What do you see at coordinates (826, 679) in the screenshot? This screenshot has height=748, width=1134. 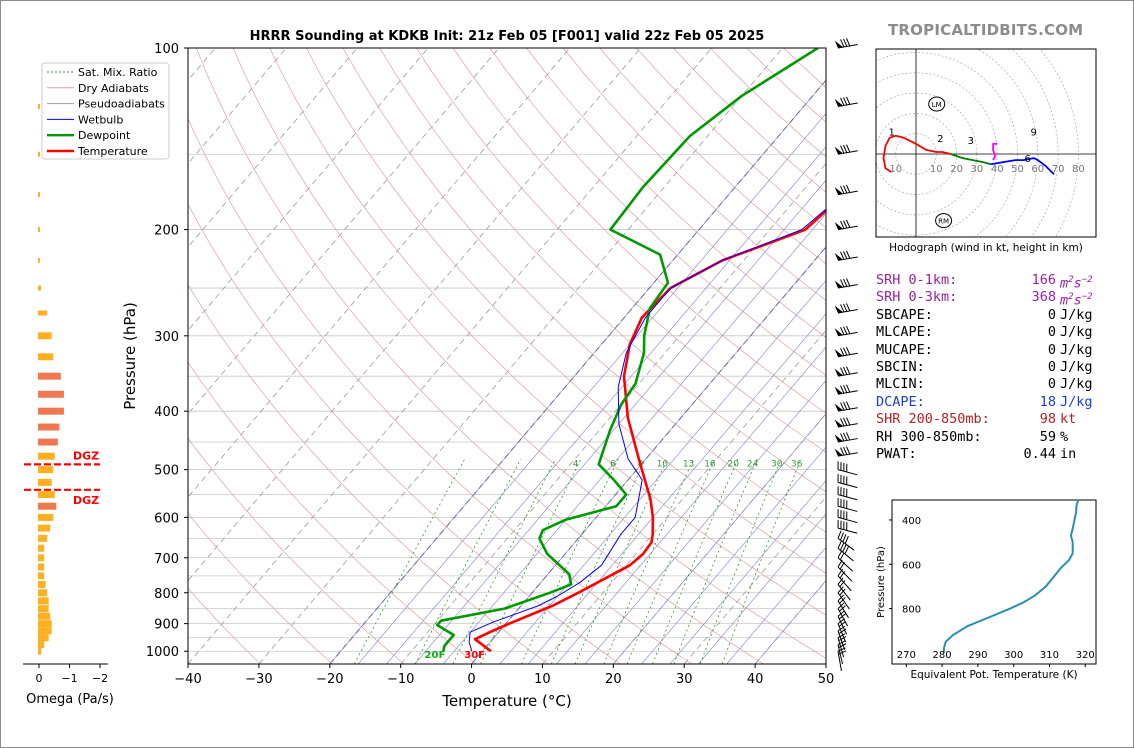 I see `x-tick-label: 50` at bounding box center [826, 679].